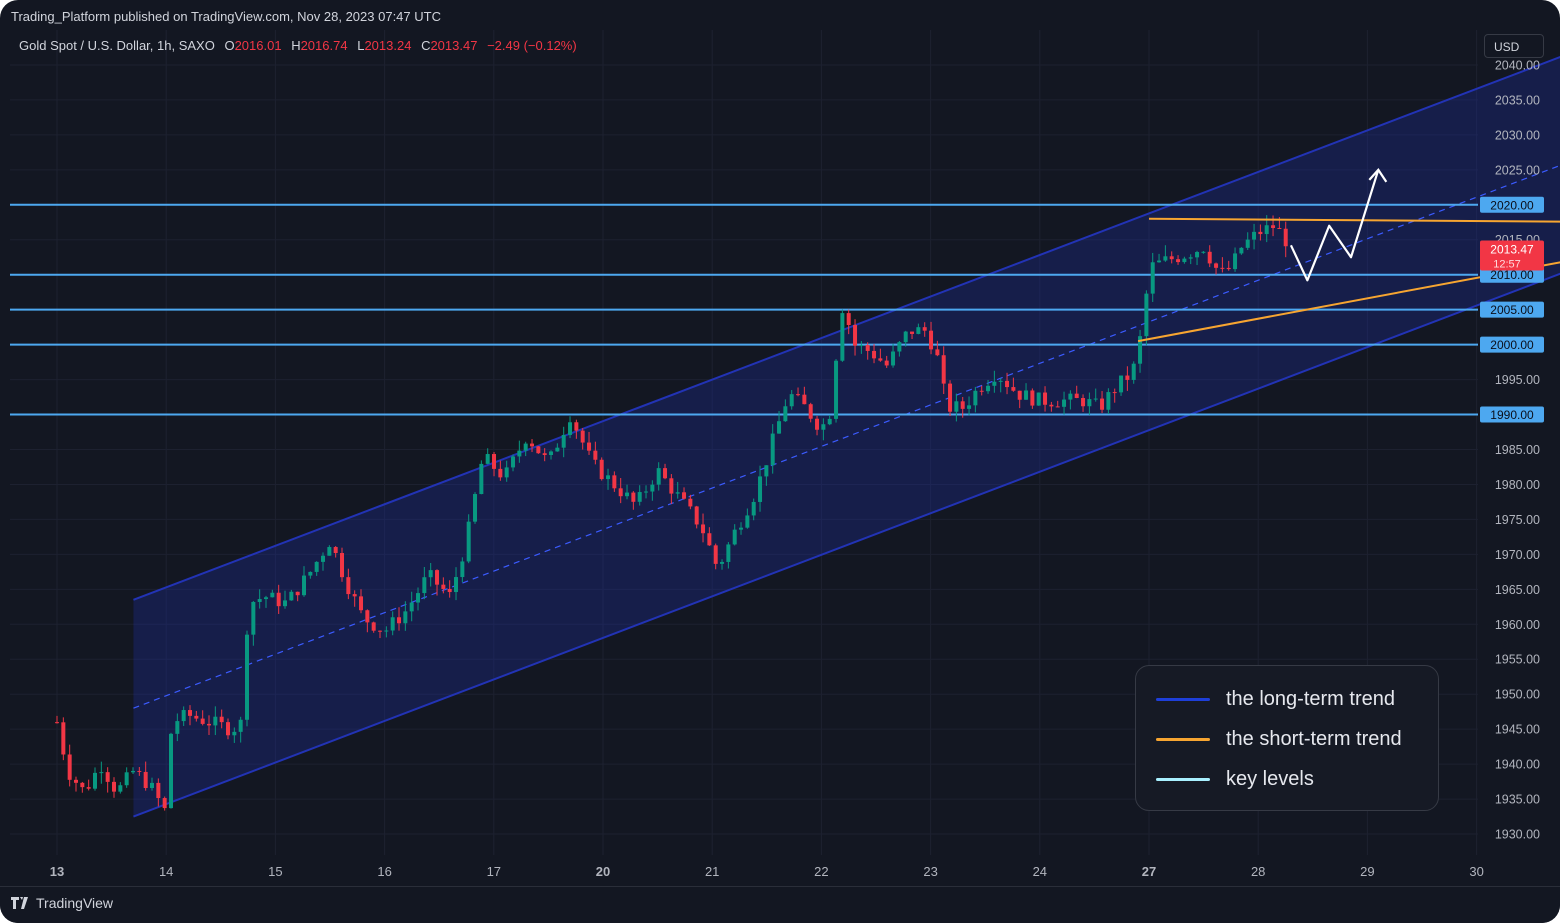 The image size is (1560, 923). Describe the element at coordinates (1517, 835) in the screenshot. I see `y-tick-label: 1930.00` at that location.